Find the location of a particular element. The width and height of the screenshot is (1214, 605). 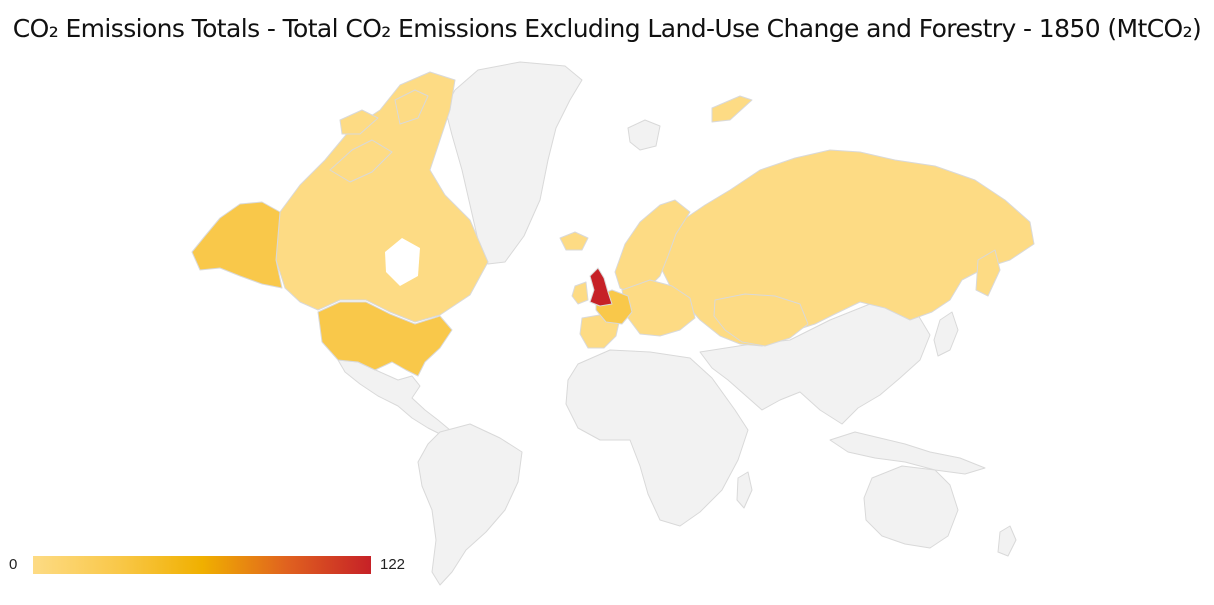

region-central-asia is located at coordinates (761, 320).